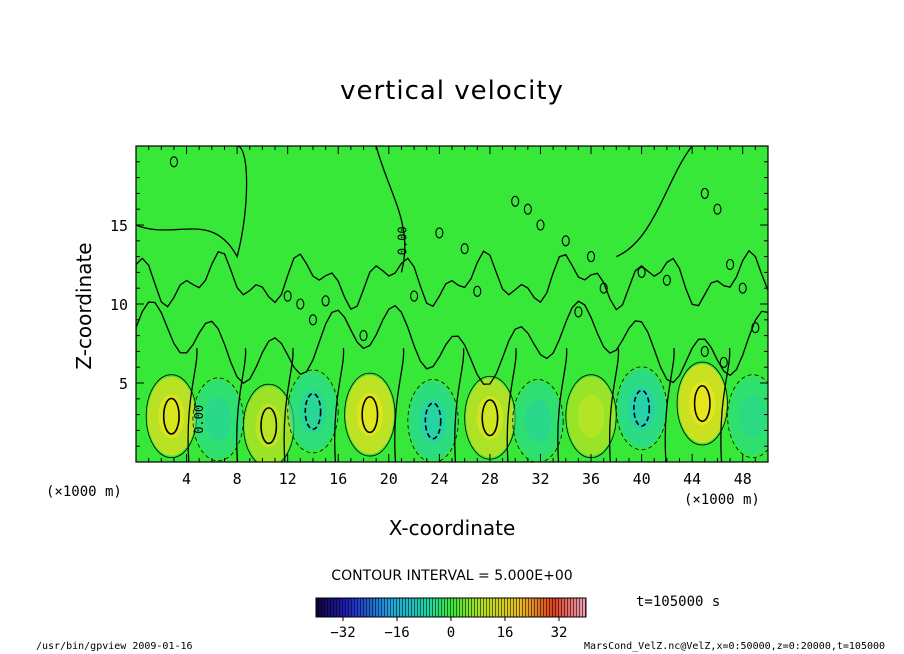 This screenshot has height=654, width=904. I want to click on y-tick-label: 10, so click(119, 305).